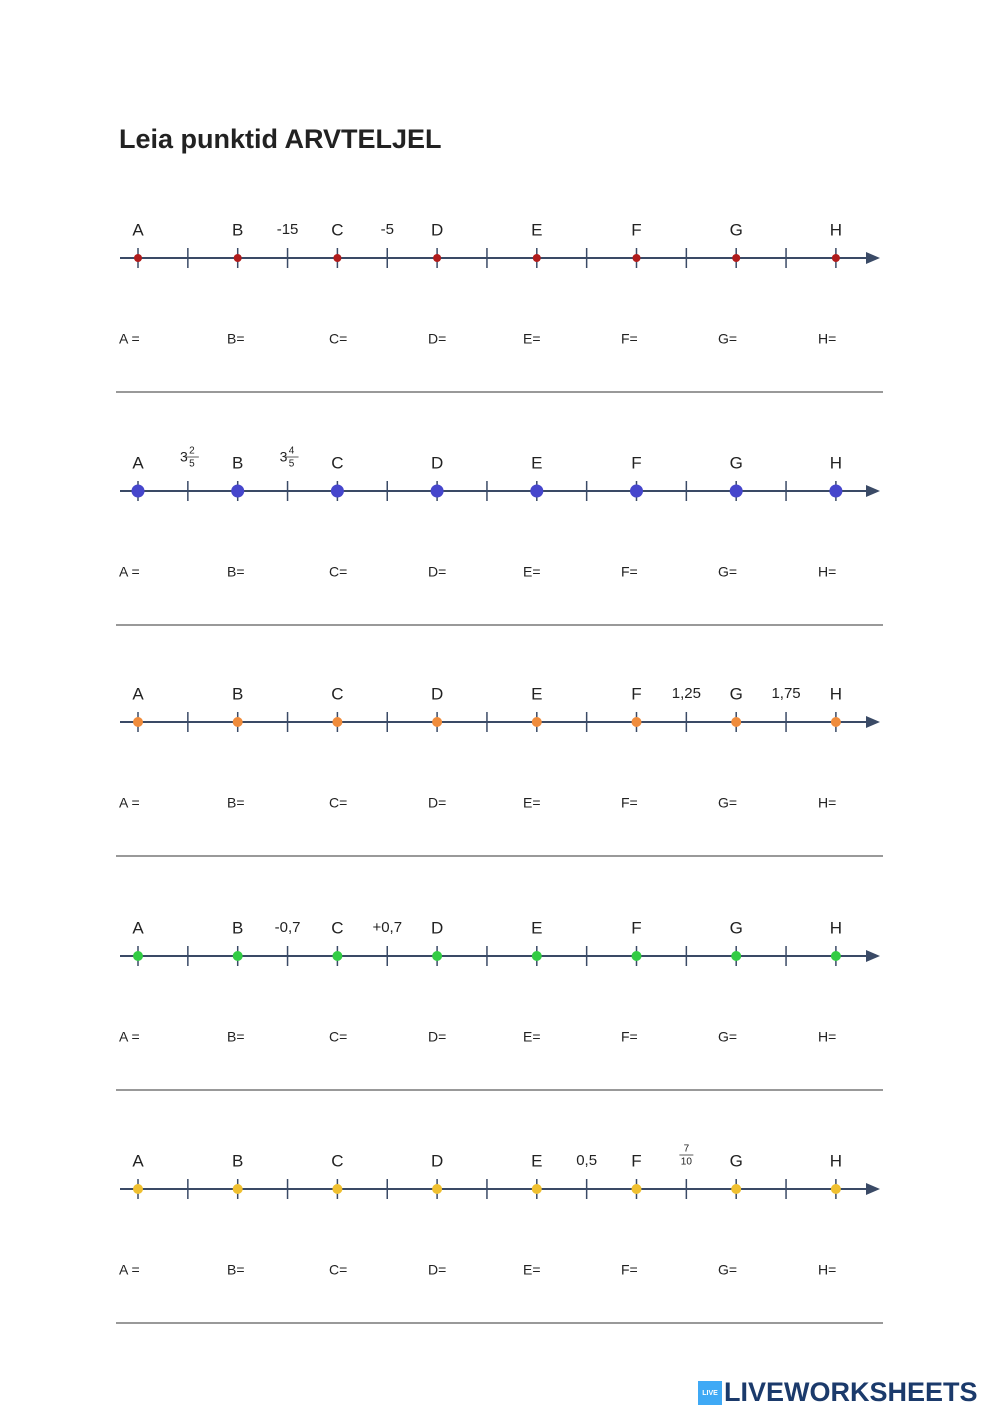  What do you see at coordinates (687, 1149) in the screenshot?
I see `hint-num: 7` at bounding box center [687, 1149].